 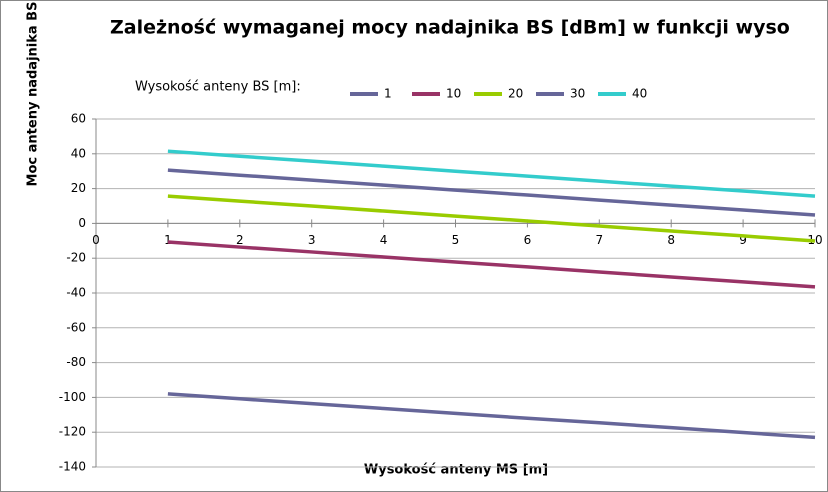 I want to click on x-axis-label: Wysokość anteny MS [m], so click(x=456, y=470).